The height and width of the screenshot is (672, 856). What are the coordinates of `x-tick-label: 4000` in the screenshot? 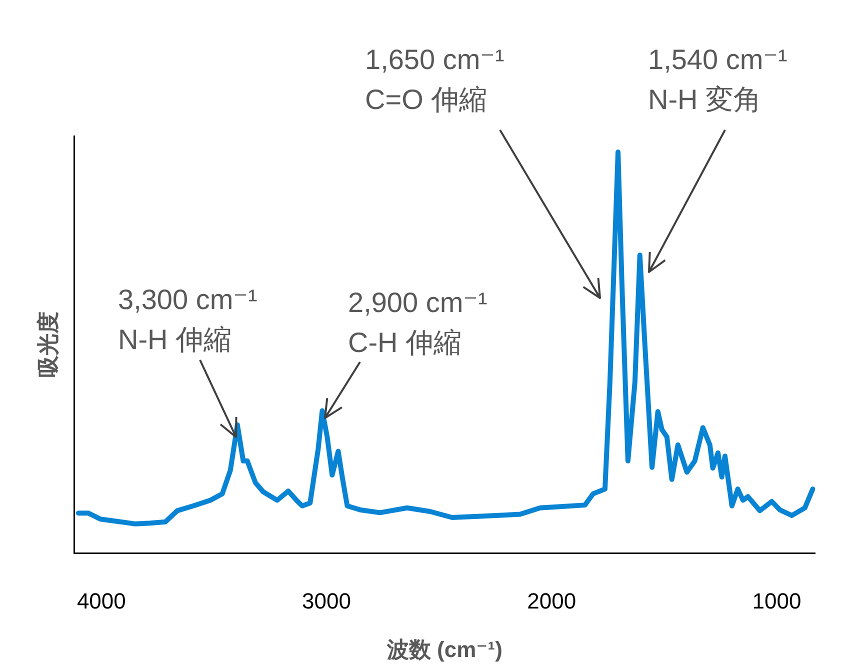 It's located at (101, 601).